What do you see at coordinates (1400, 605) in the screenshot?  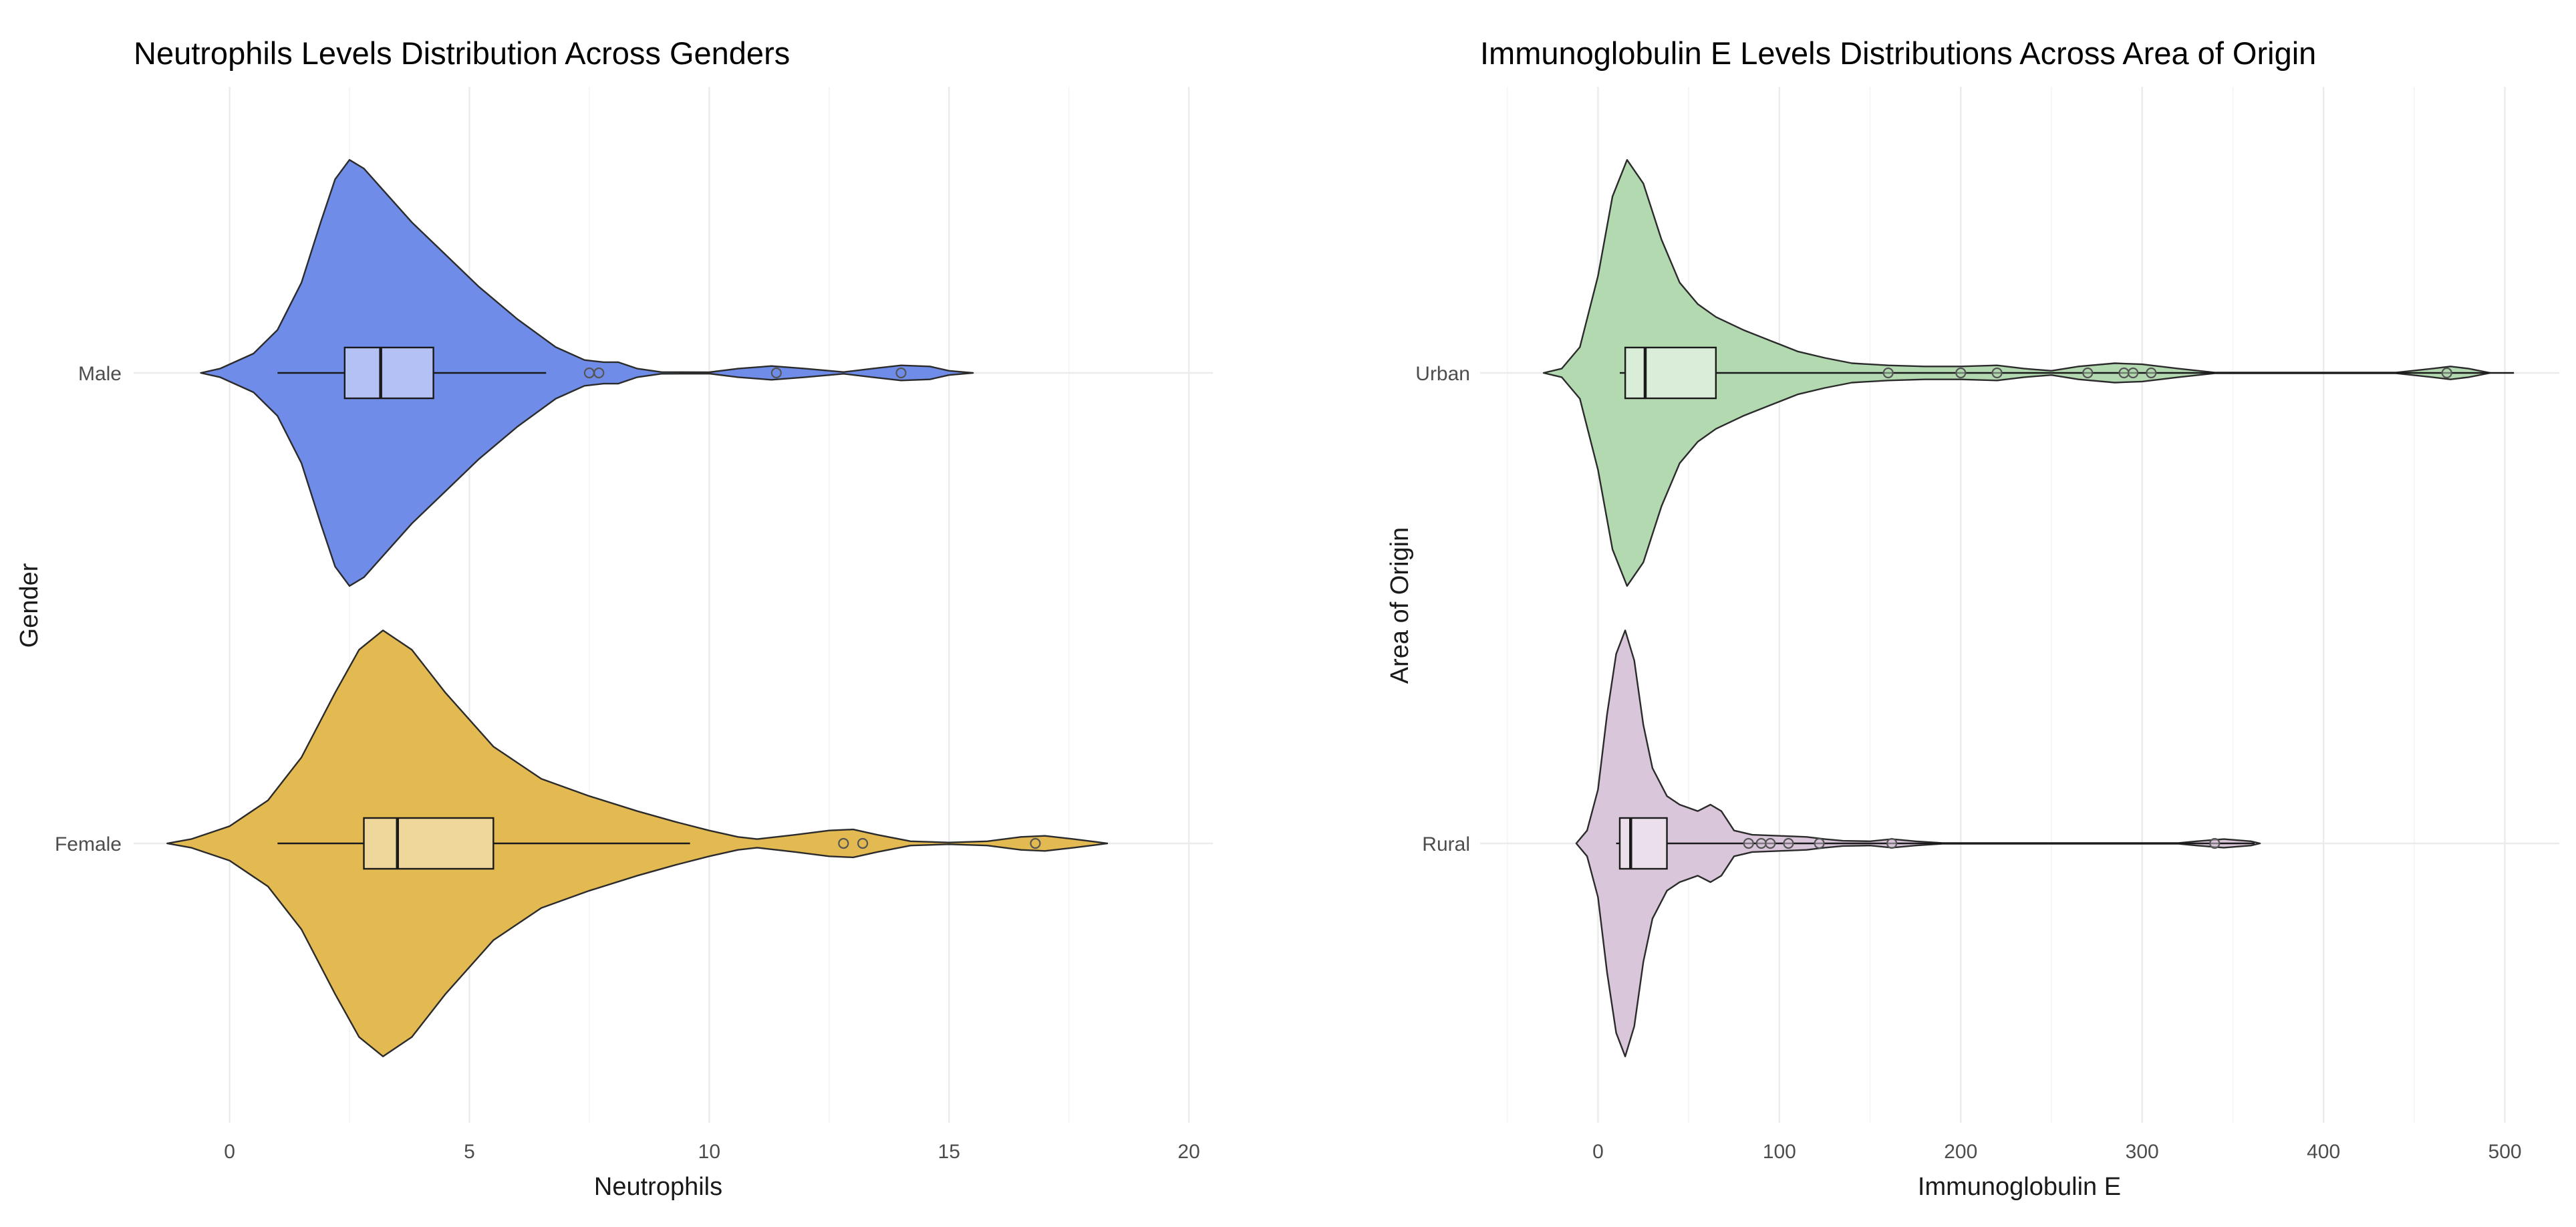 I see `immunoglobulin-y-axis-title: Area of Origin` at bounding box center [1400, 605].